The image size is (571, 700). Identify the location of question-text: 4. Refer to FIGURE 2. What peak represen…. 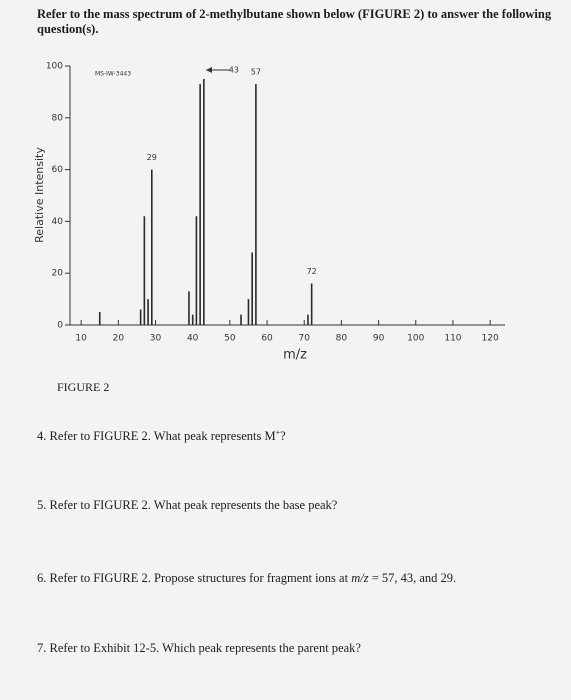
(156, 436).